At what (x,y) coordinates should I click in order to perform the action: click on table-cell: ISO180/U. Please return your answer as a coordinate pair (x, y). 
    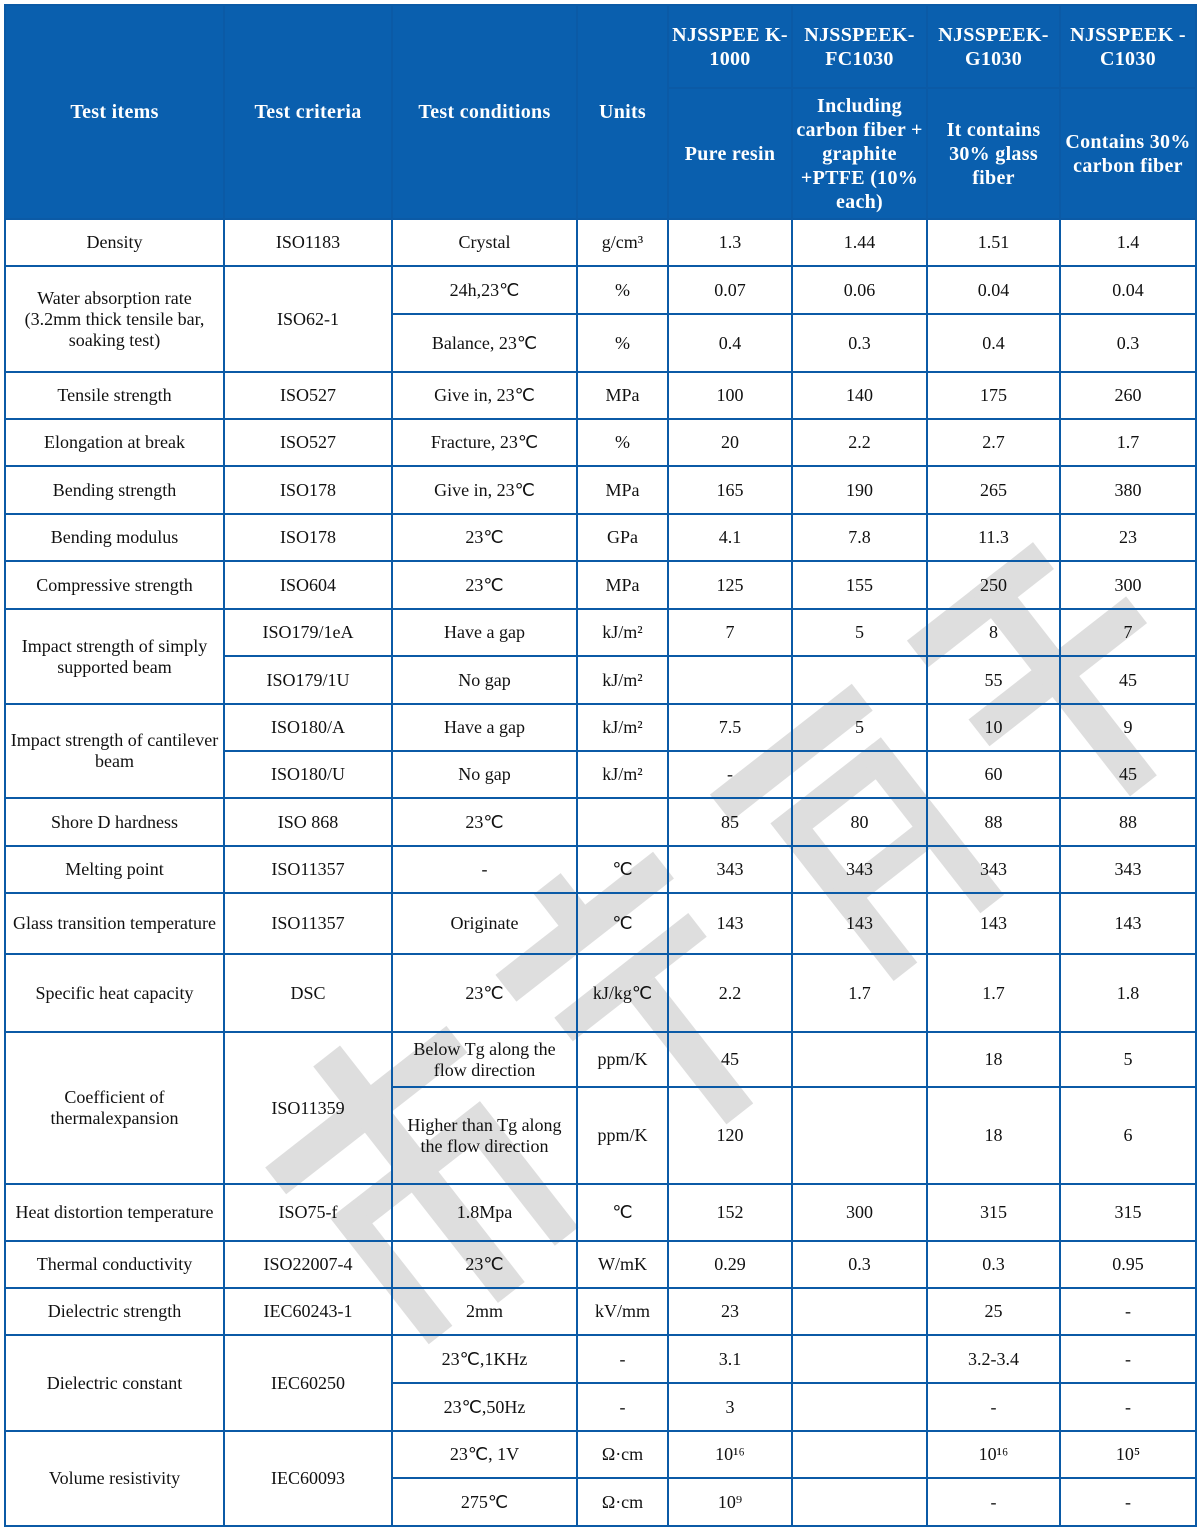
    Looking at the image, I should click on (308, 774).